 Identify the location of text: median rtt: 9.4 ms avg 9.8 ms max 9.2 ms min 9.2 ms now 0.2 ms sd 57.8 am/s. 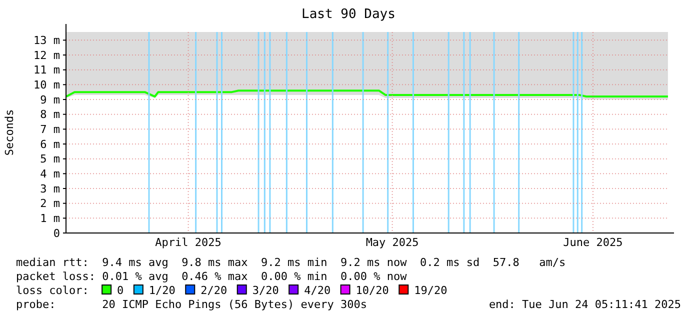
(291, 262).